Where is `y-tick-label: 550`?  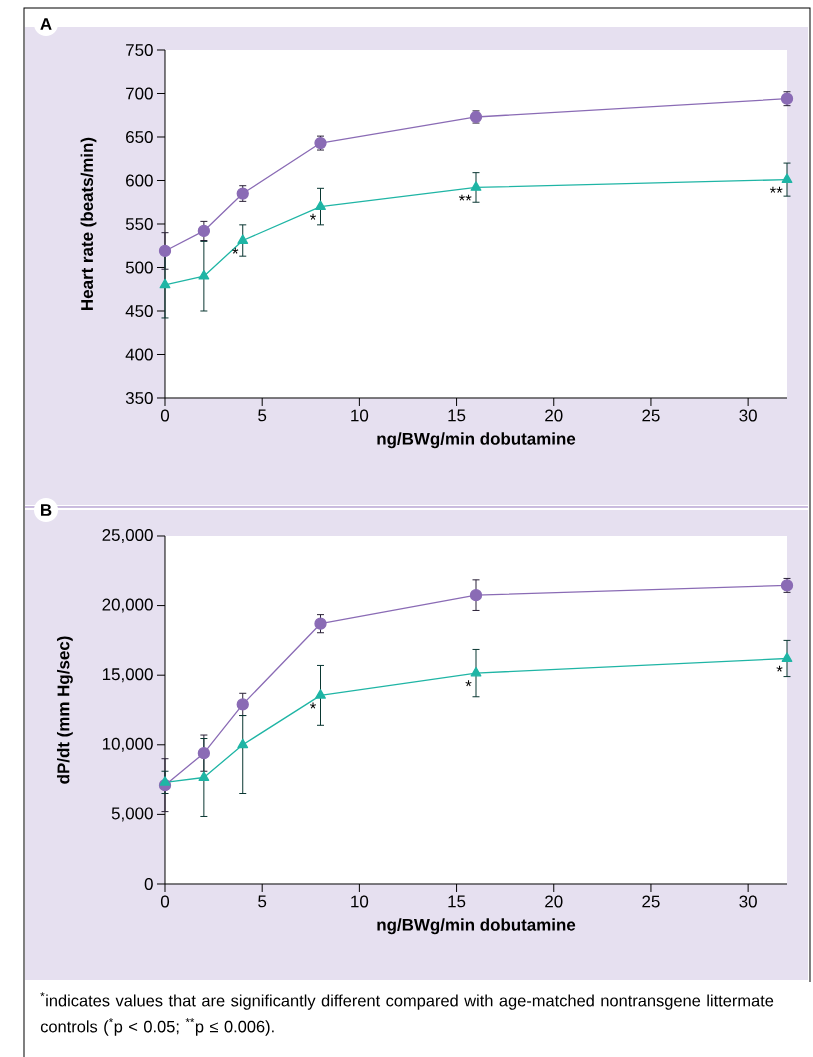 y-tick-label: 550 is located at coordinates (139, 223).